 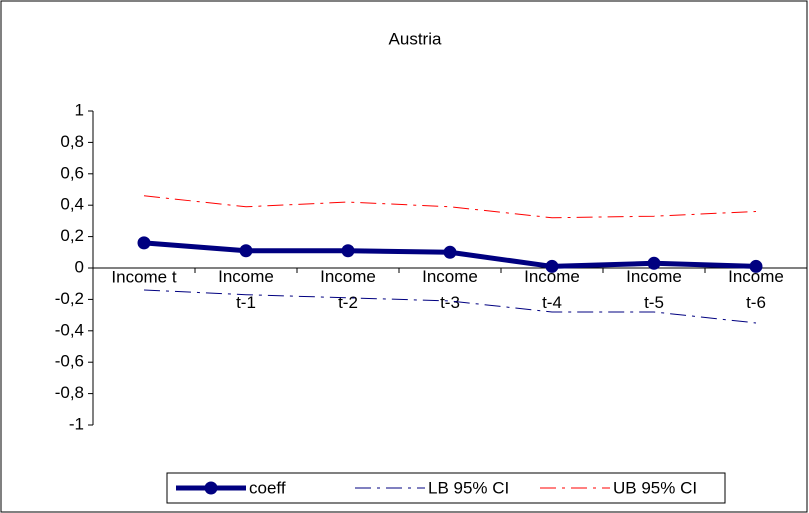 I want to click on x-tick-label: Income t-3, so click(x=450, y=289).